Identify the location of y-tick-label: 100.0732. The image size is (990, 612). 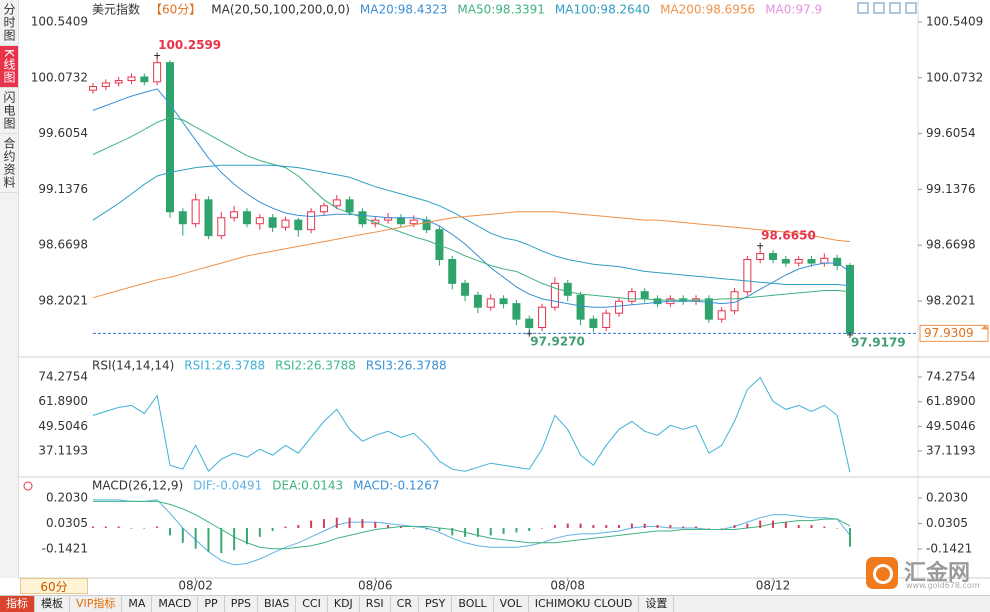
(954, 77).